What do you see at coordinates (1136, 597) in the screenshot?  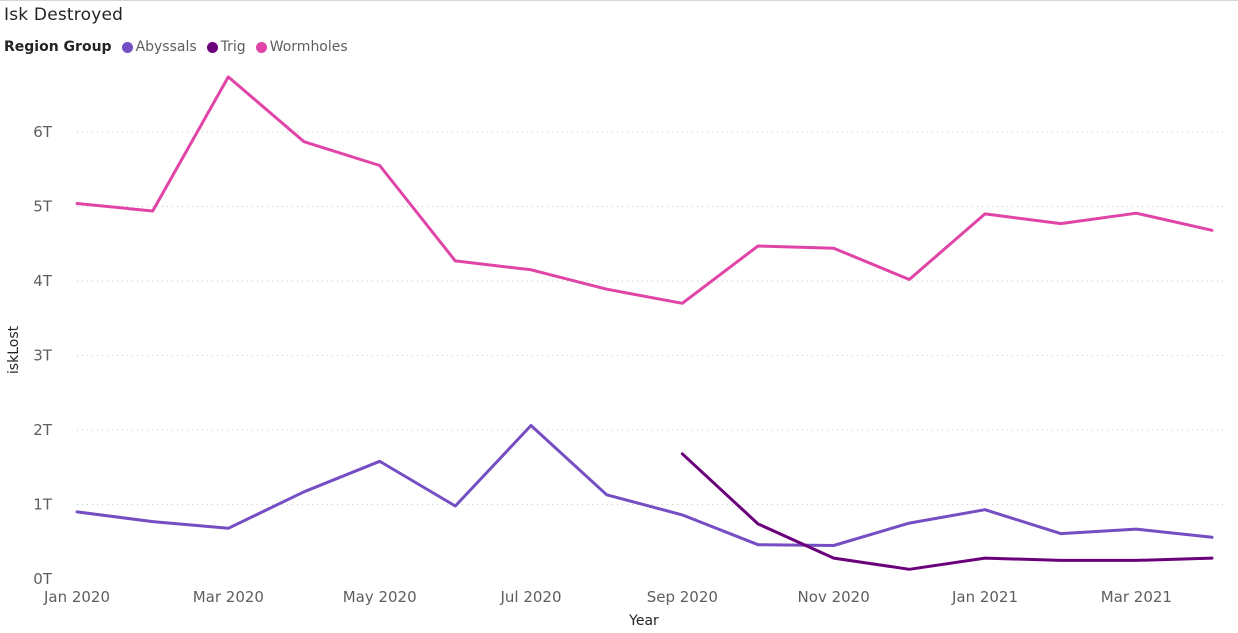 I see `x-tick-label: Mar 2021` at bounding box center [1136, 597].